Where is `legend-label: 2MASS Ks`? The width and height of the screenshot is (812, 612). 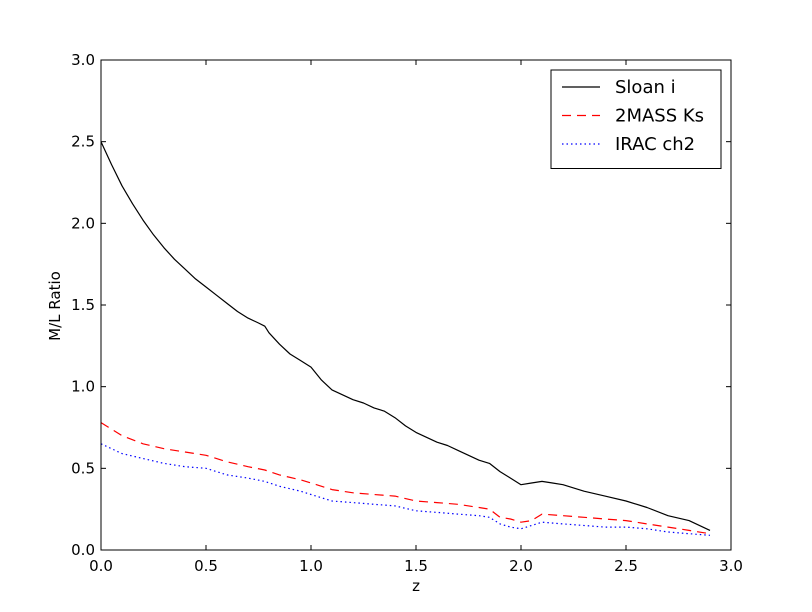 legend-label: 2MASS Ks is located at coordinates (659, 116).